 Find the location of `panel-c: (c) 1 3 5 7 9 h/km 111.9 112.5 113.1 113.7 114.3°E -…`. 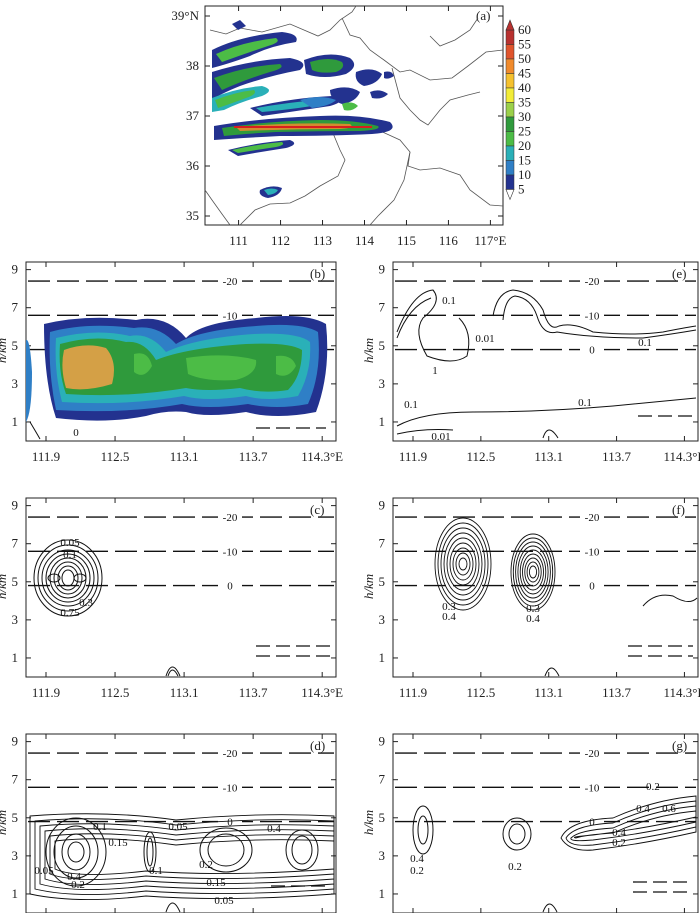

panel-c: (c) 1 3 5 7 9 h/km 111.9 112.5 113.1 113.7 114.3°E -… is located at coordinates (171, 598).